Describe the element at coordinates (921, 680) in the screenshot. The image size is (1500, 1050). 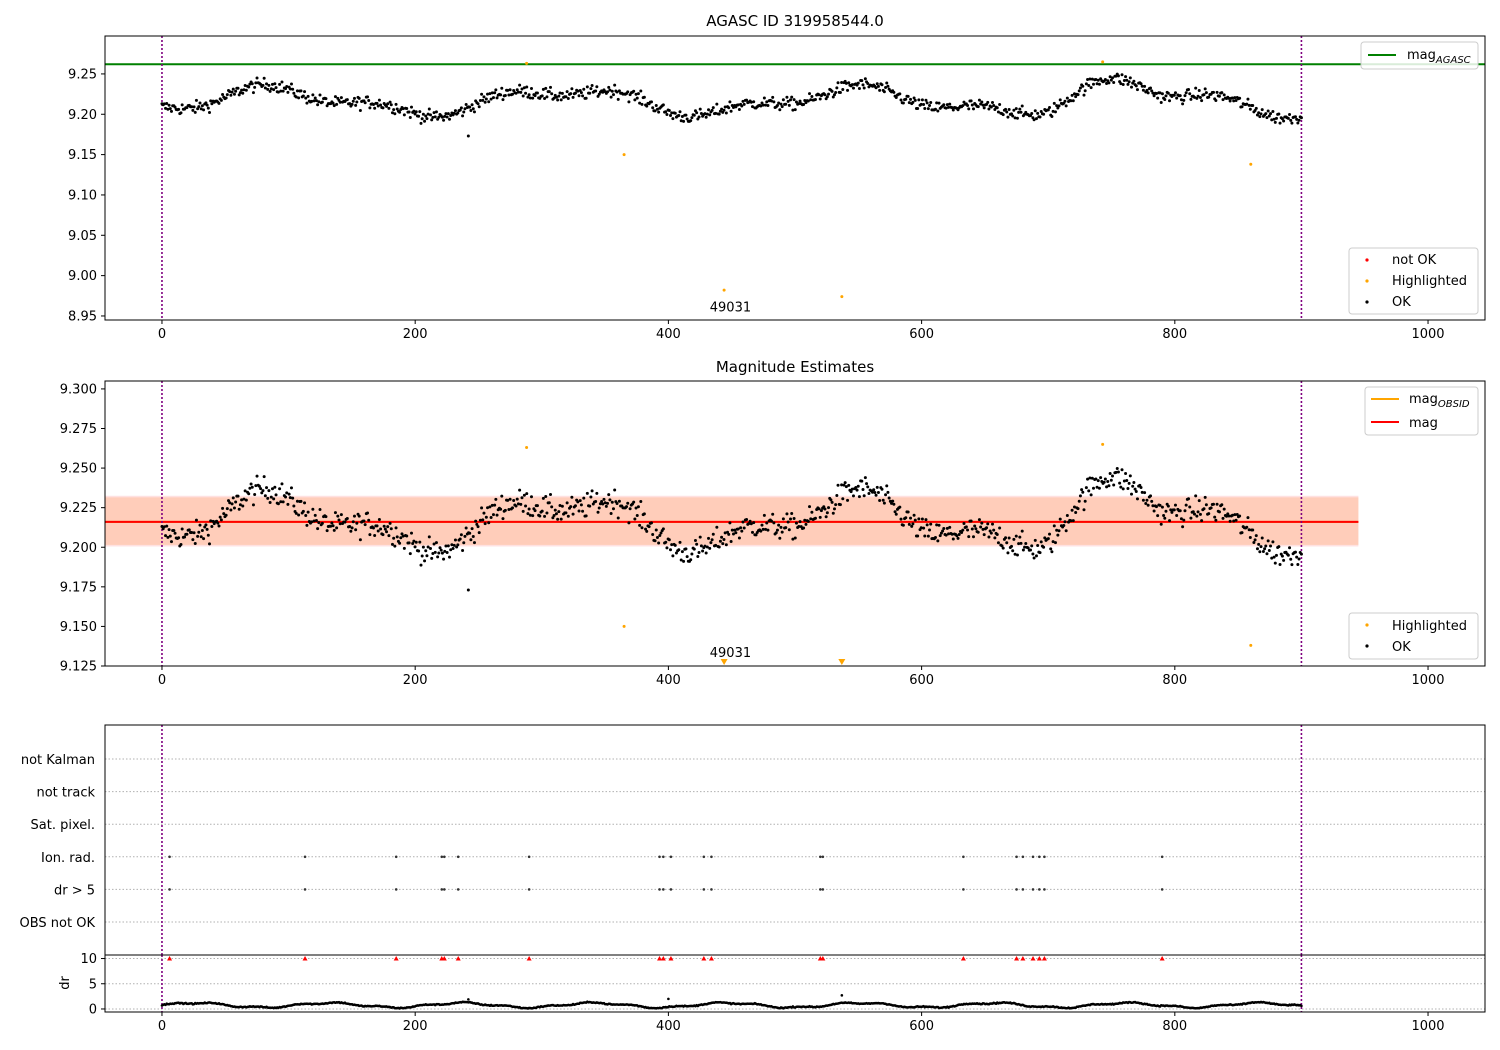
I see `x-tick-label: 600` at that location.